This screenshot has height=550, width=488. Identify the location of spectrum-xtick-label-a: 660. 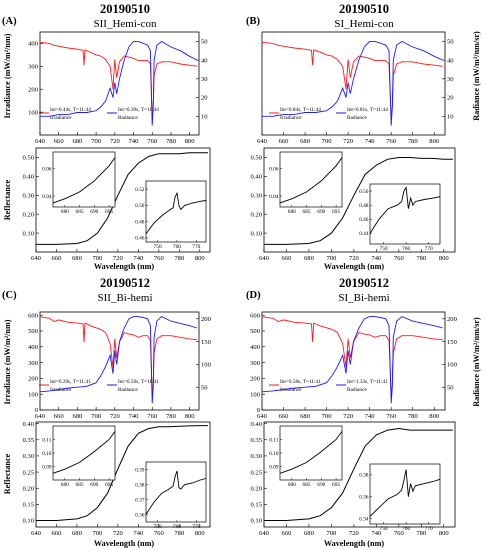
(59, 141).